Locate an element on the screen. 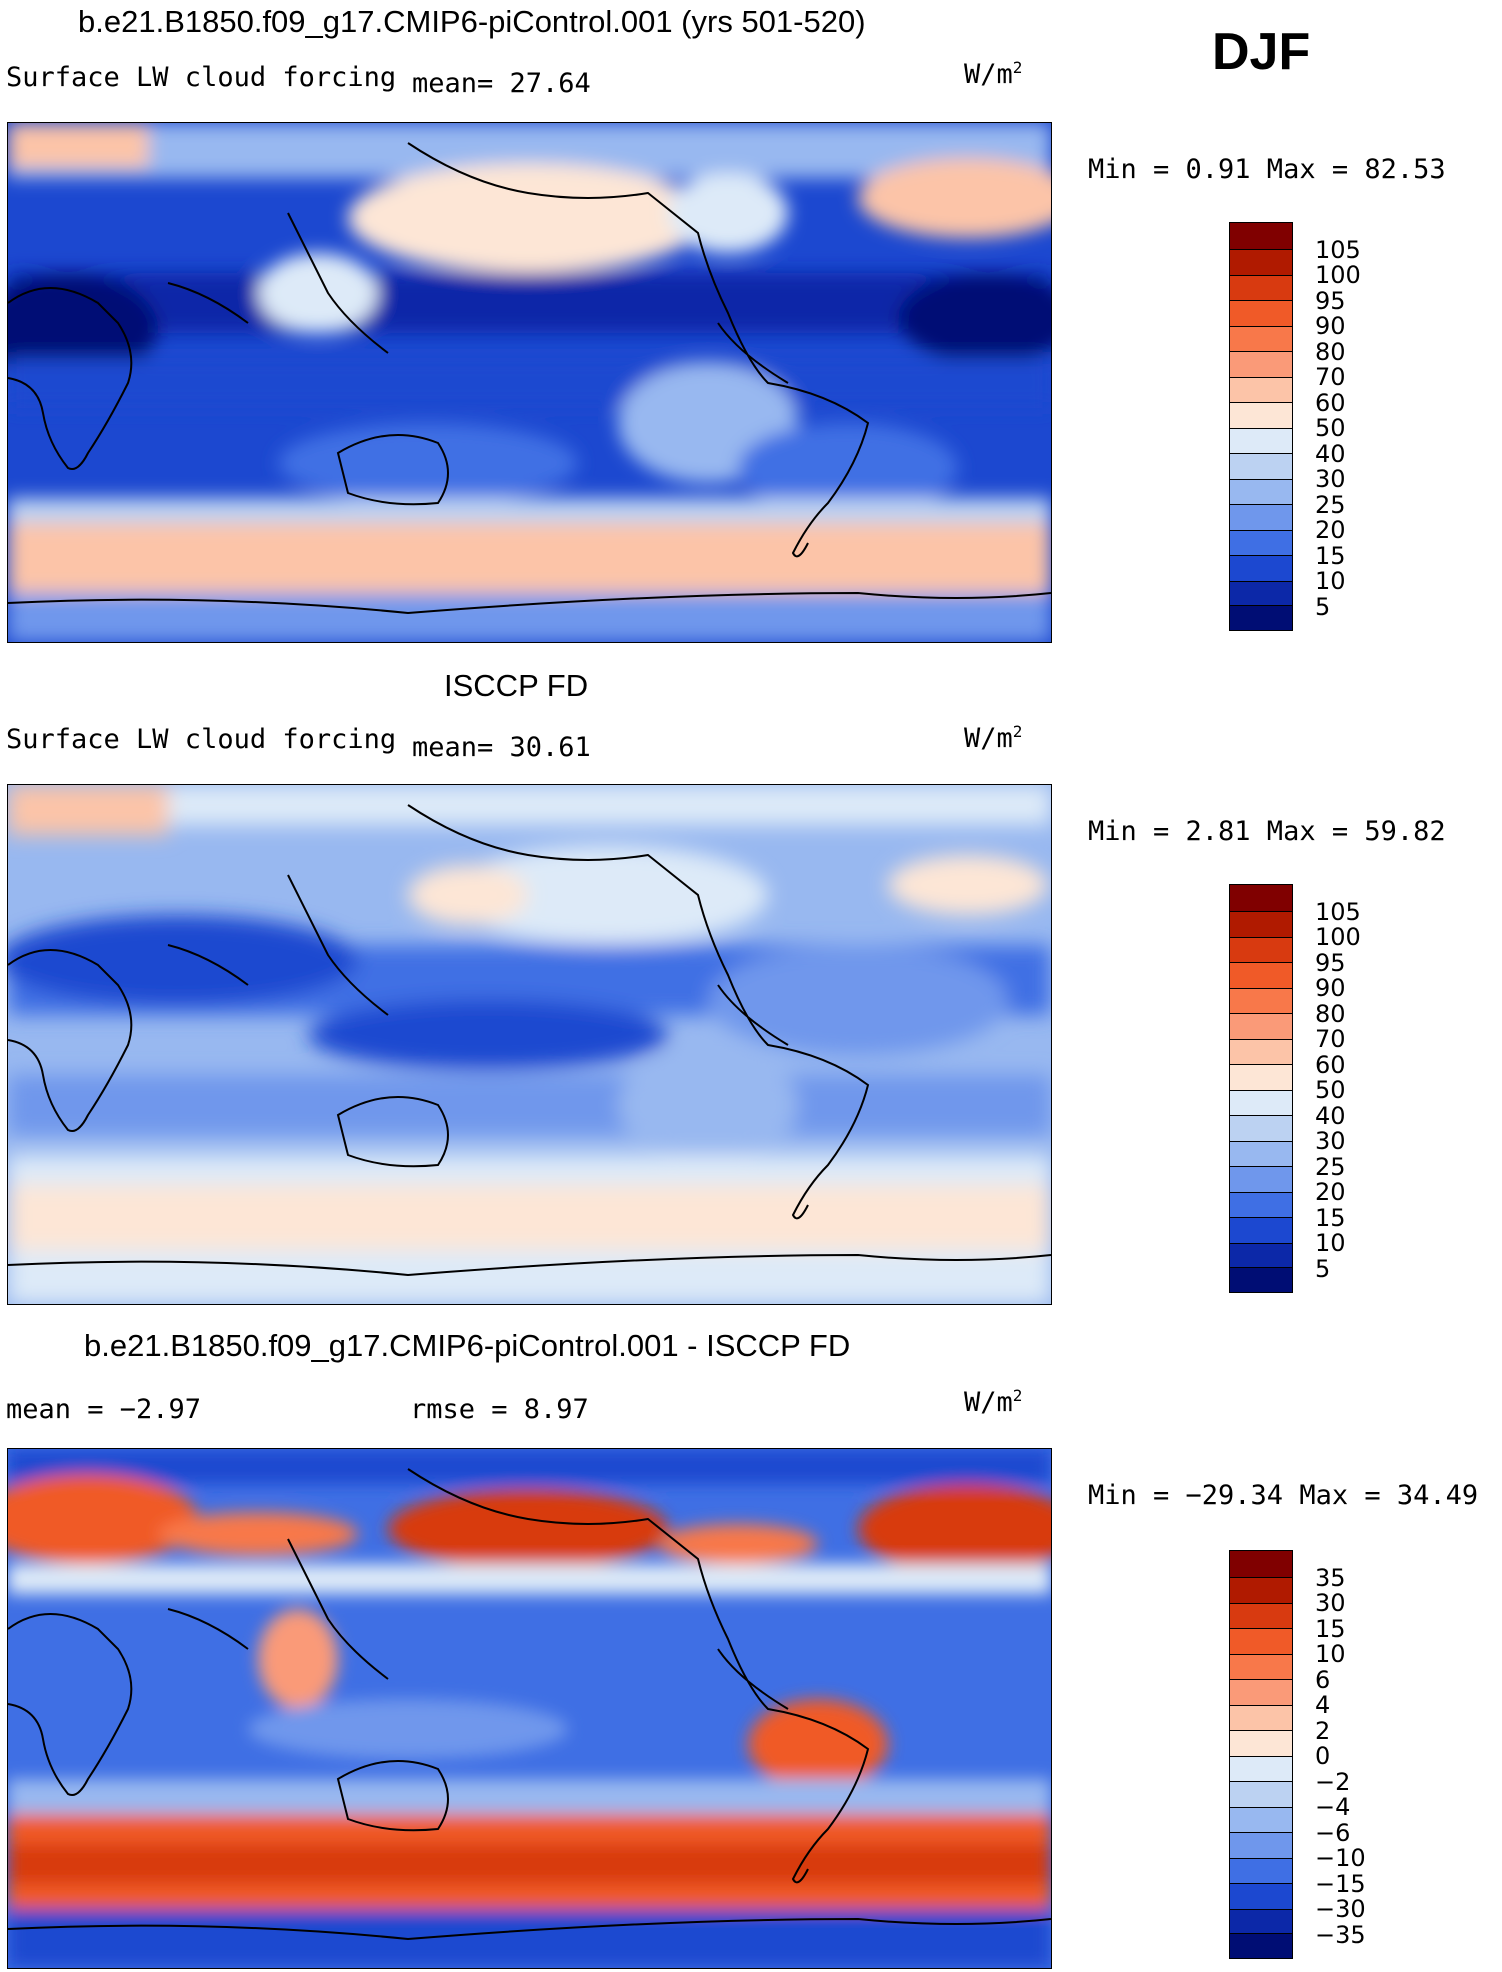  p1-level-label: 100 is located at coordinates (1338, 275).